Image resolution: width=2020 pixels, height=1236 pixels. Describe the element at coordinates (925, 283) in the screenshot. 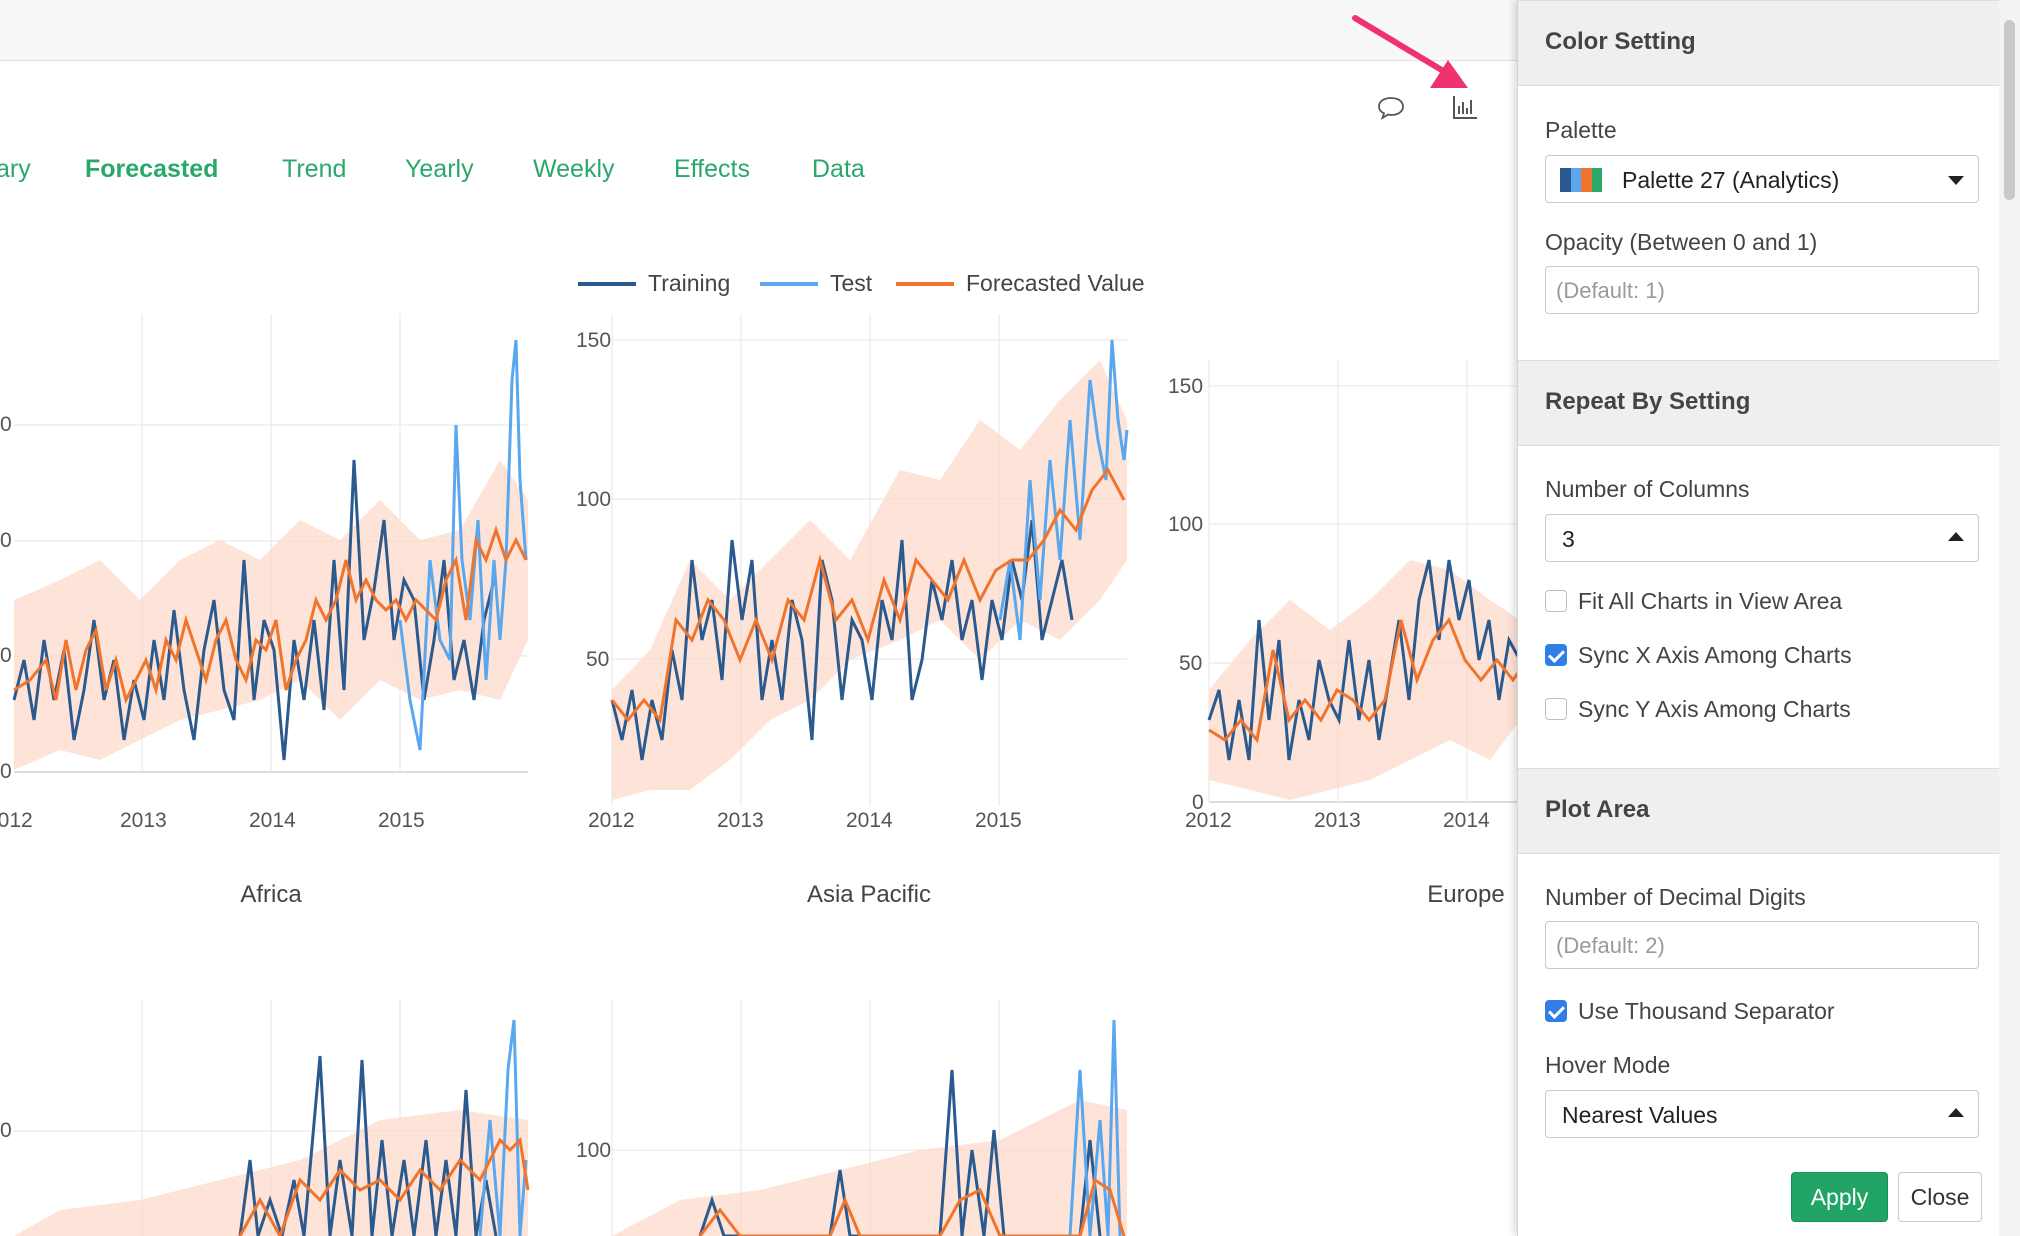

I see `legend-swatch-forecasted` at that location.